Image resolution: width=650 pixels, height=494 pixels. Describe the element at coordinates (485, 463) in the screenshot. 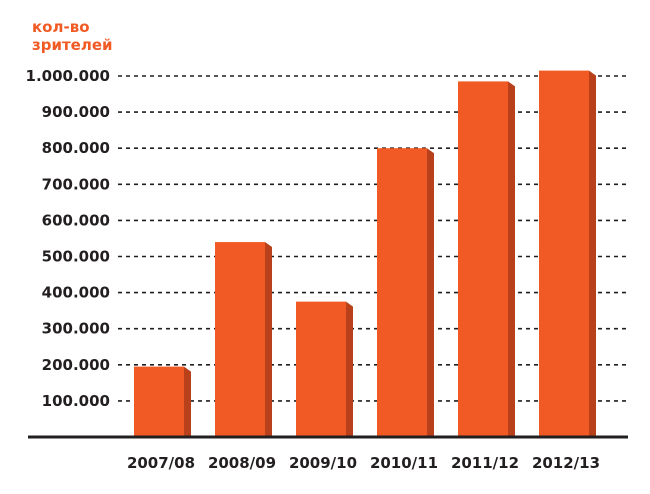

I see `x-tick-label-4: 2011/12` at that location.